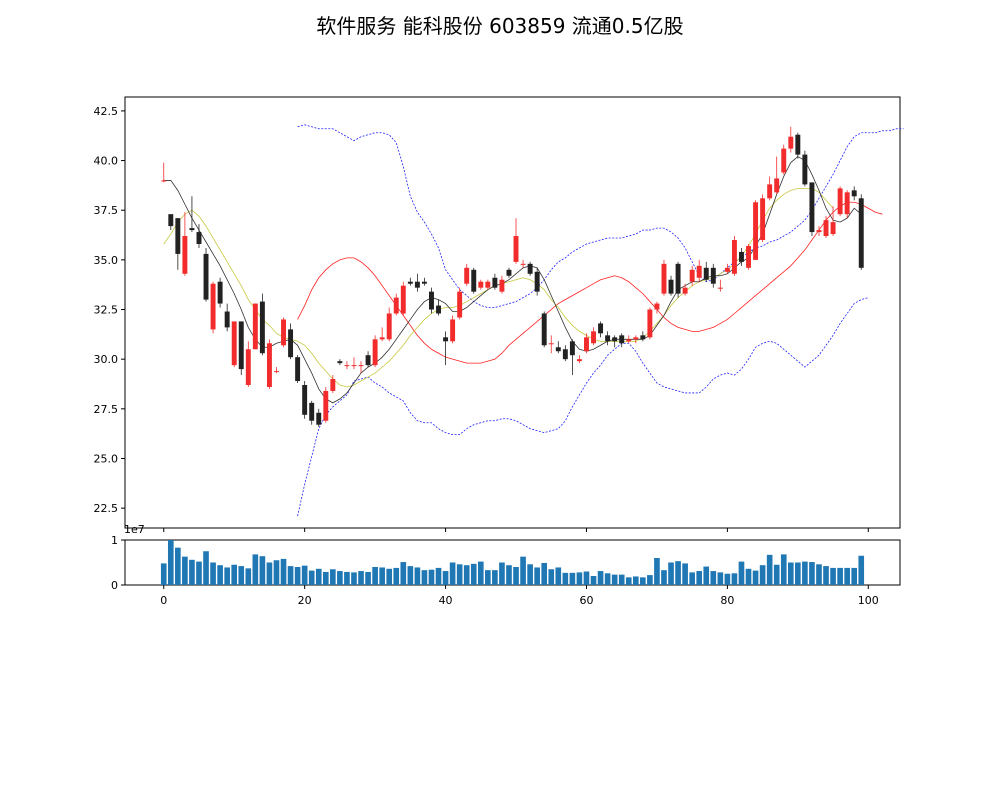 This screenshot has width=1000, height=800. Describe the element at coordinates (586, 600) in the screenshot. I see `x-tick-label: 60` at that location.